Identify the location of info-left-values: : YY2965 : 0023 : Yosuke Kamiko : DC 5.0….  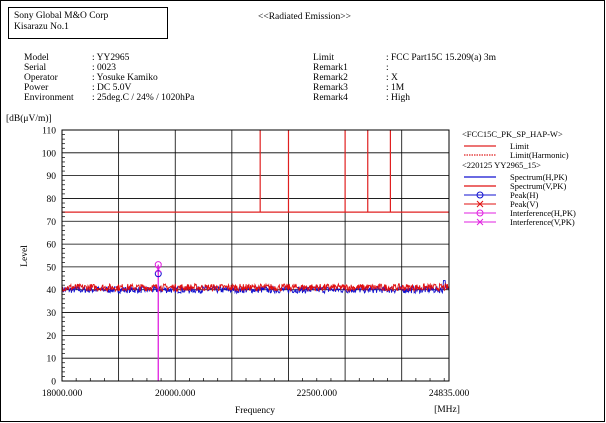
(143, 78).